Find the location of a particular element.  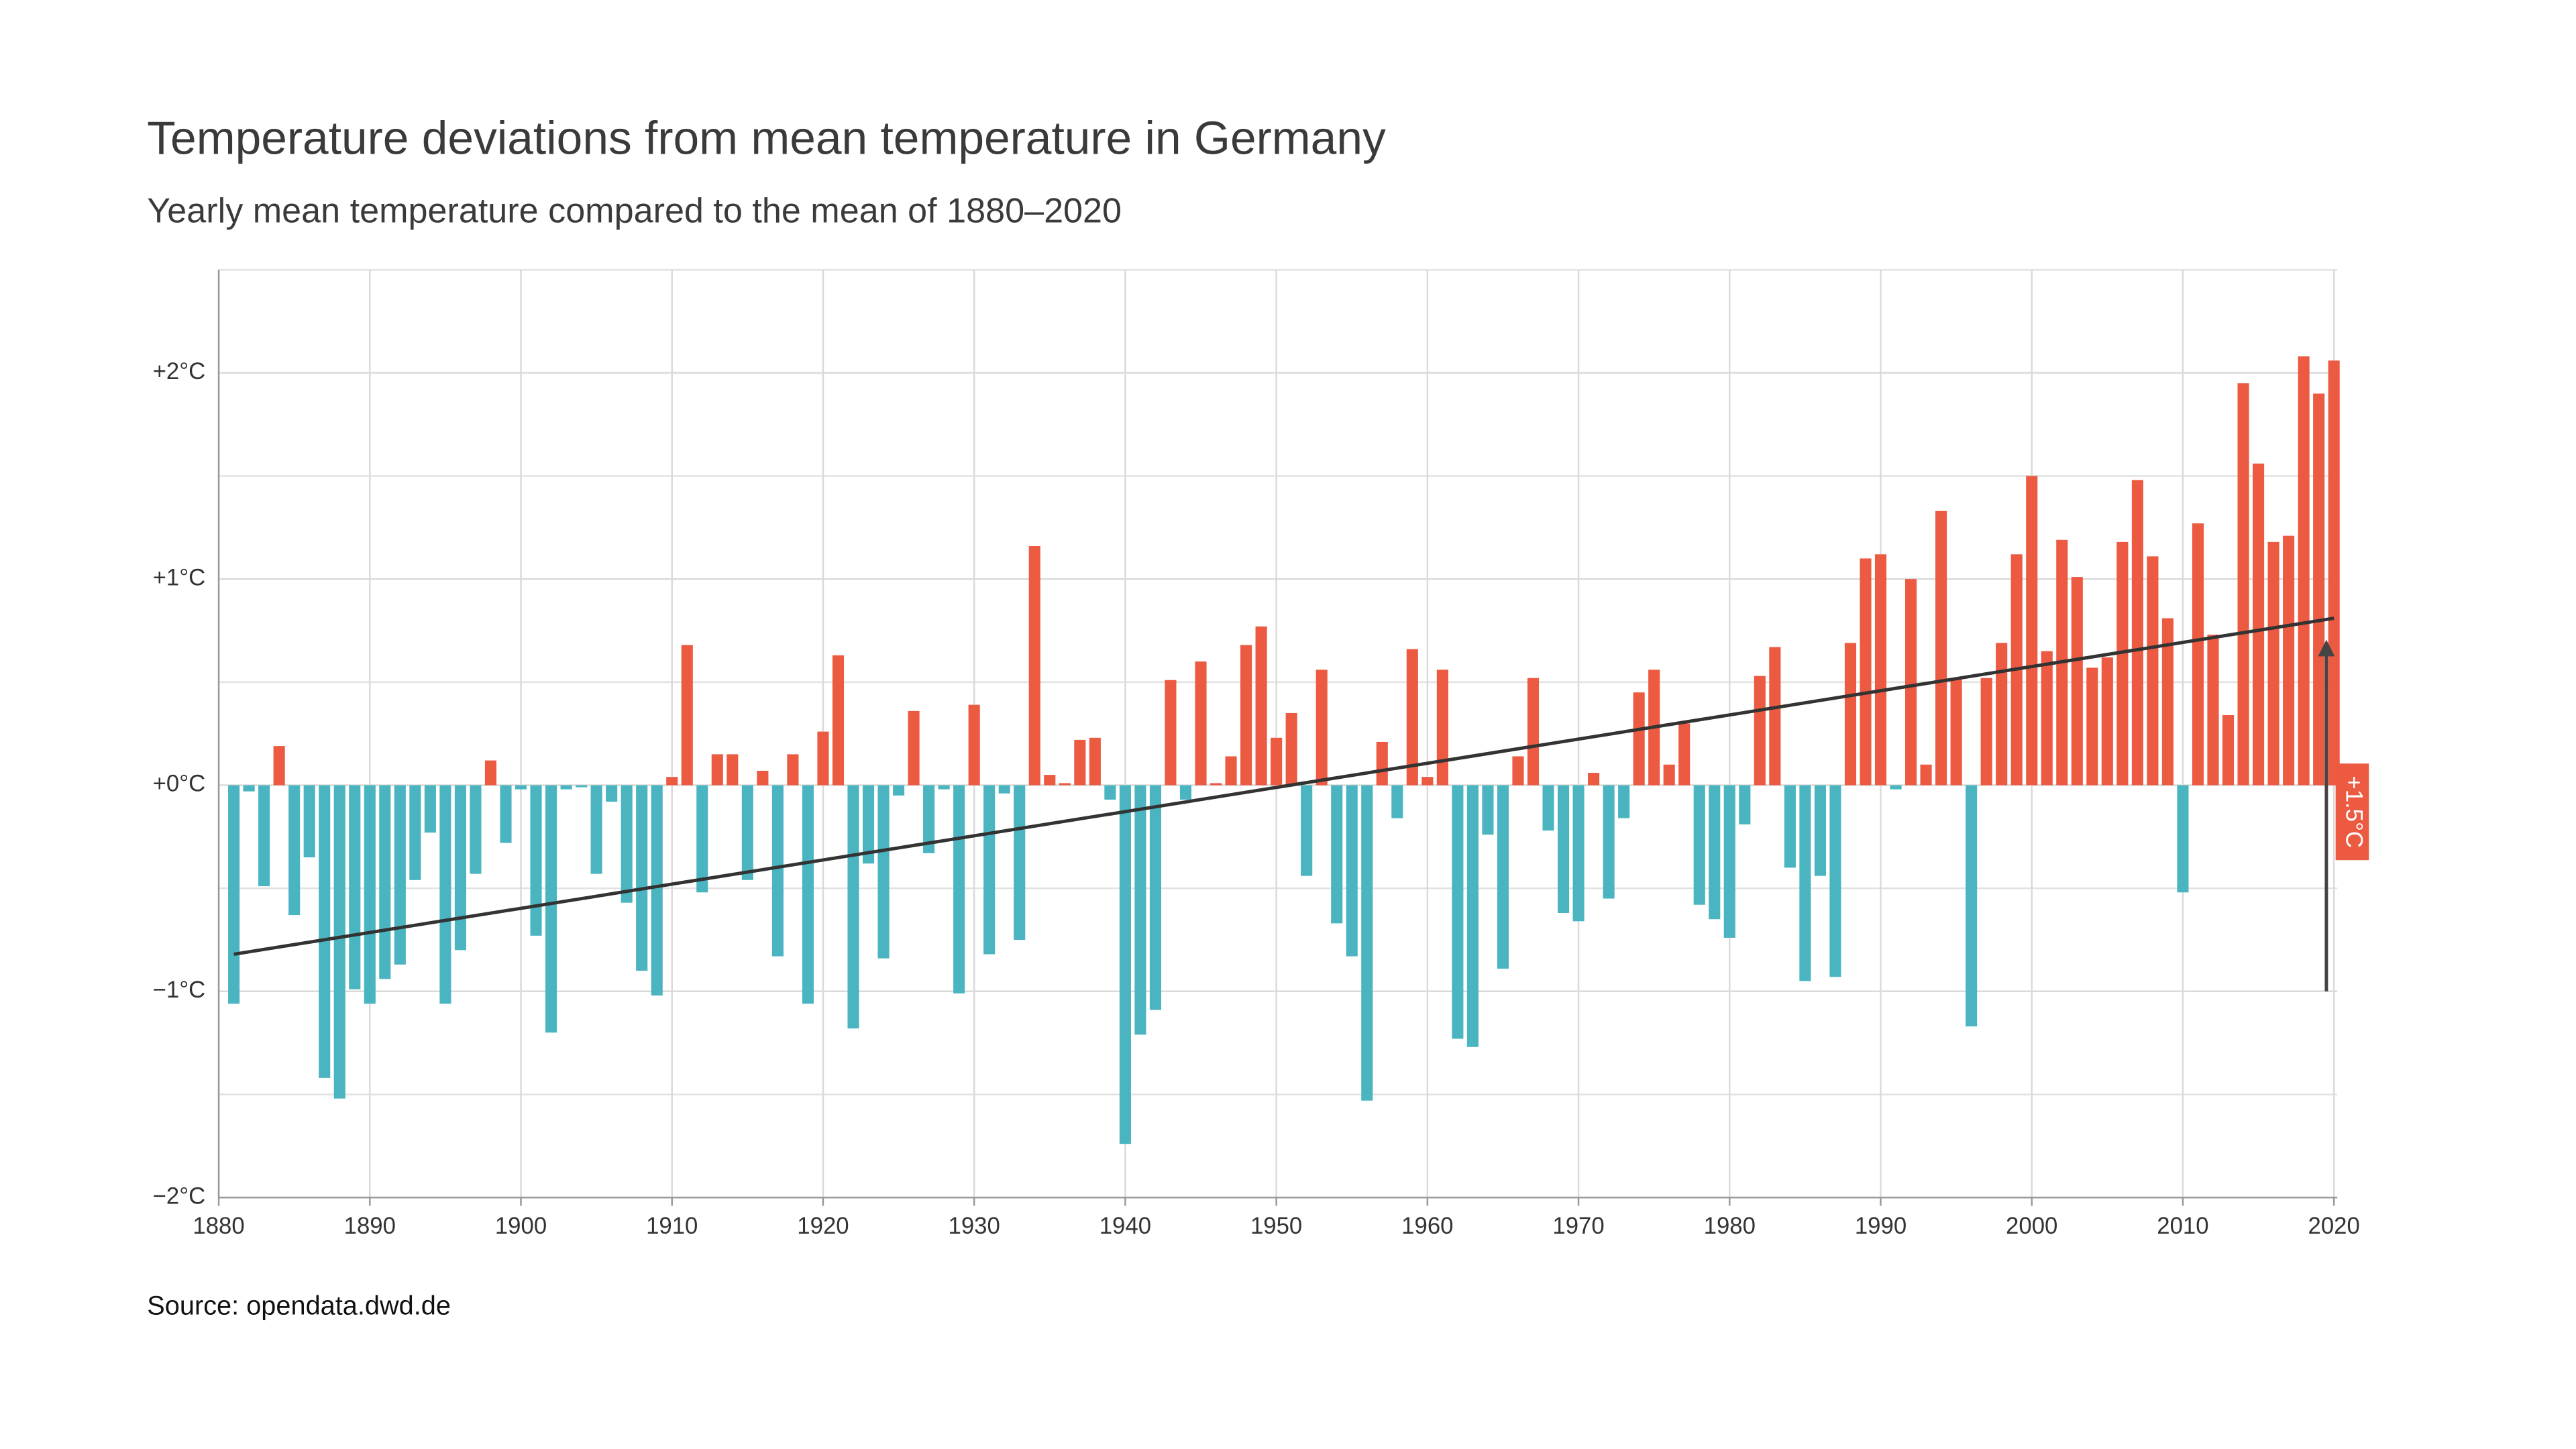

y-tick-label: −1°C is located at coordinates (179, 990).